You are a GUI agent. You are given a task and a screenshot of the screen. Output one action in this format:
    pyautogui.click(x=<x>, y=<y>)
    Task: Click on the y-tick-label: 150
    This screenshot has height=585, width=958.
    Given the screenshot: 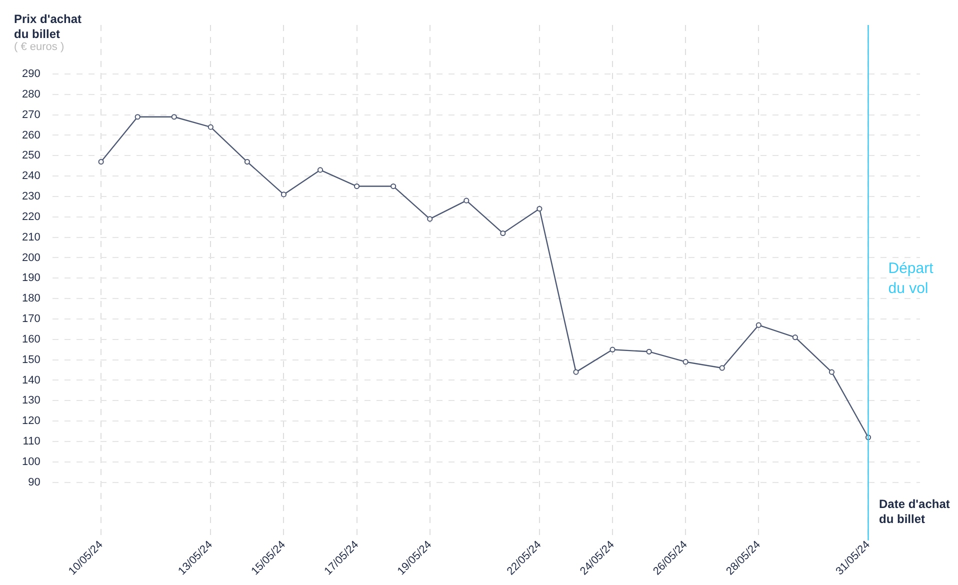 What is the action you would take?
    pyautogui.click(x=31, y=360)
    